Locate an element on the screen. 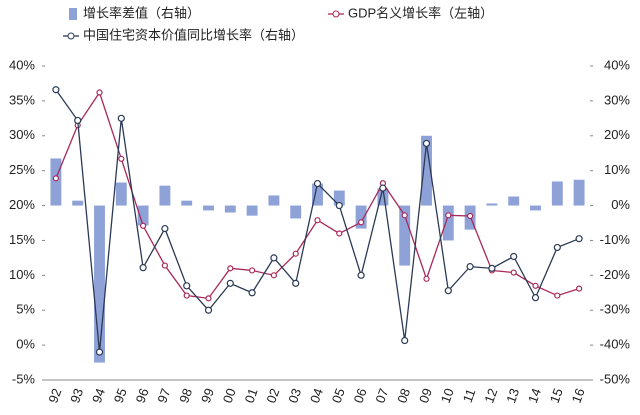  x-tick-label: 07 is located at coordinates (381, 395).